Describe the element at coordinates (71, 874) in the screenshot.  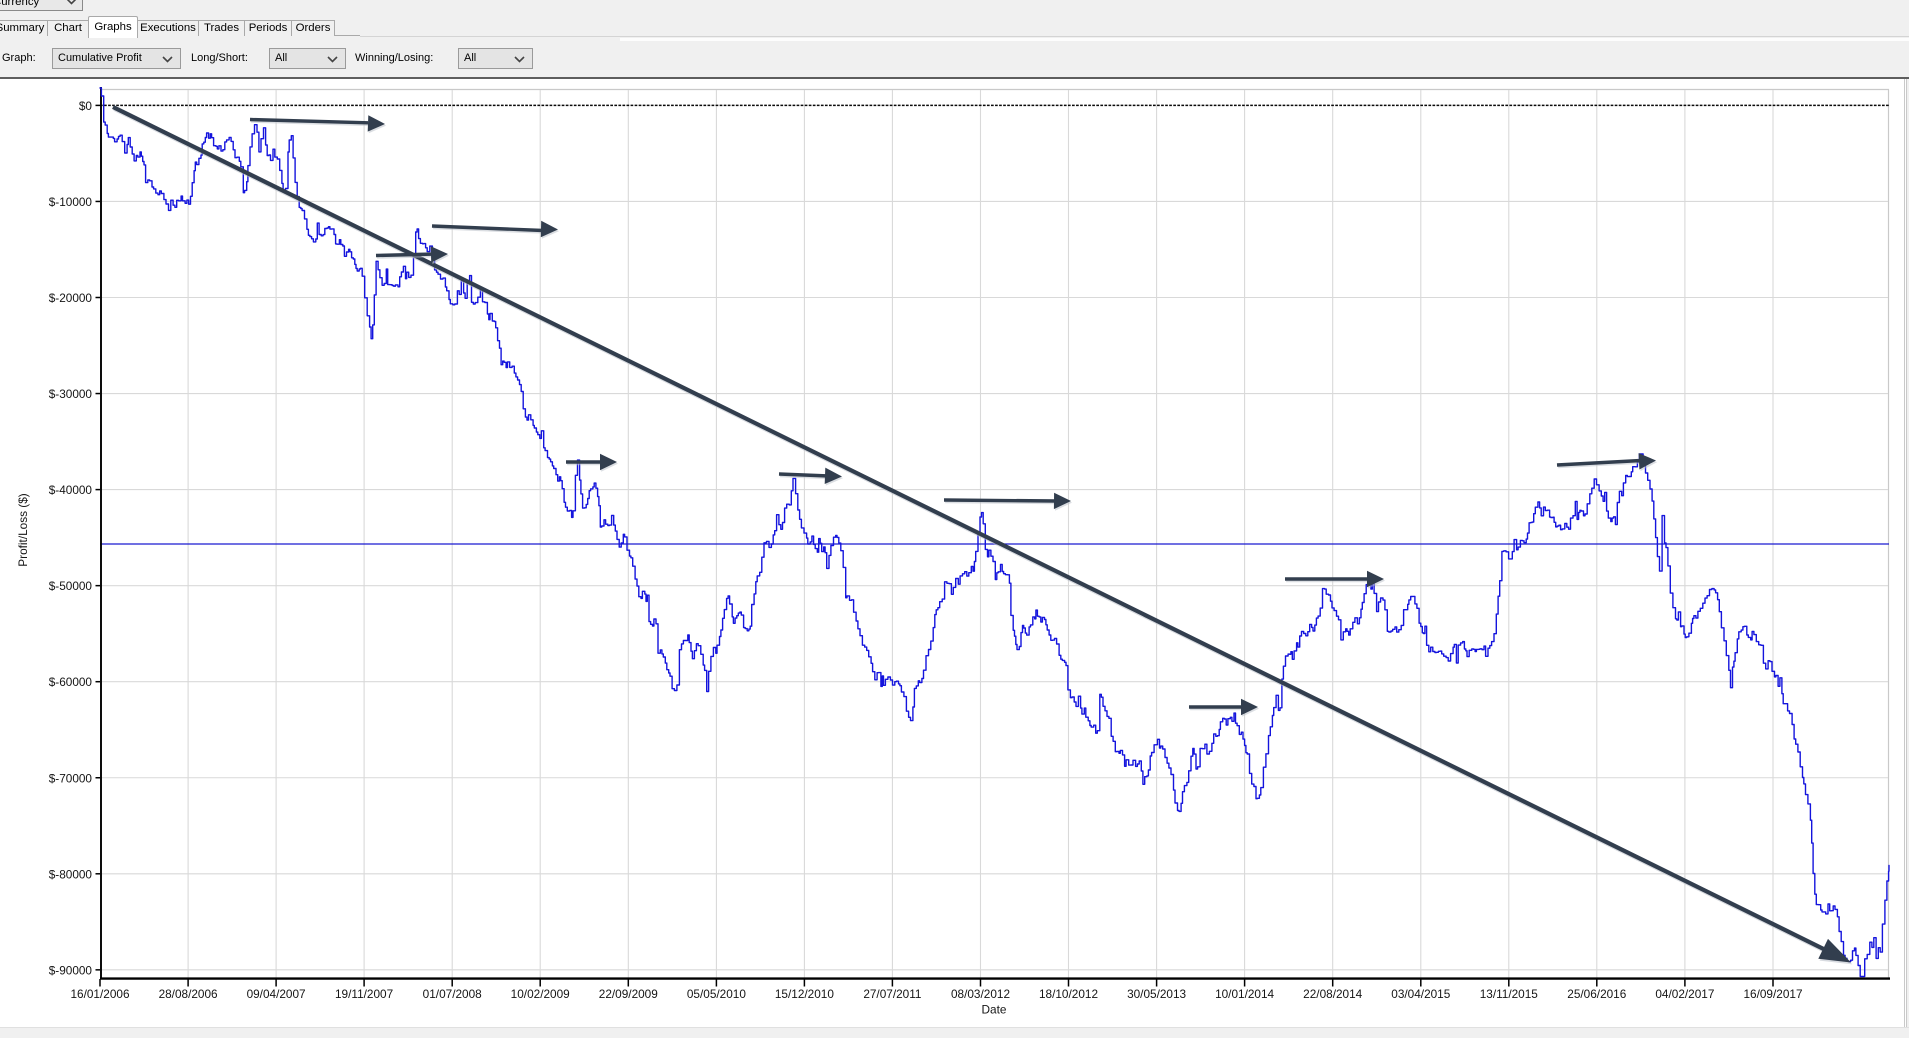
I see `svg-text: $-80000` at that location.